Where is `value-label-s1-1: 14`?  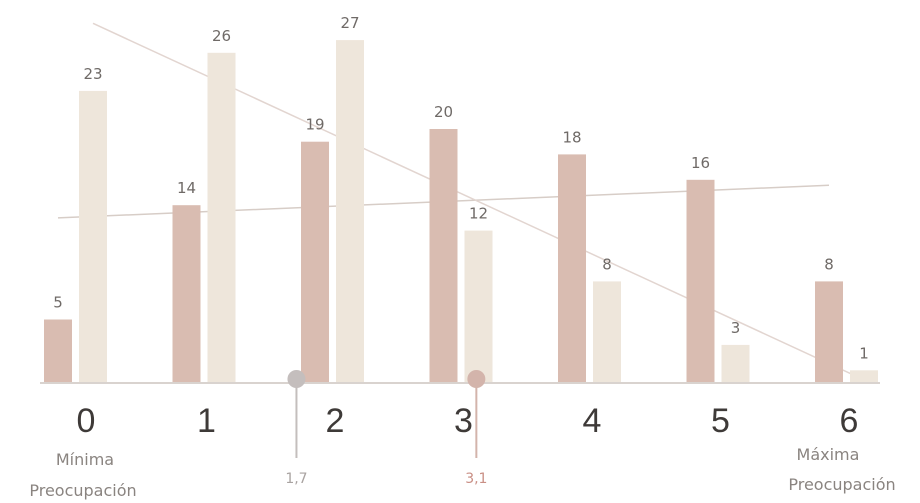 value-label-s1-1: 14 is located at coordinates (186, 188).